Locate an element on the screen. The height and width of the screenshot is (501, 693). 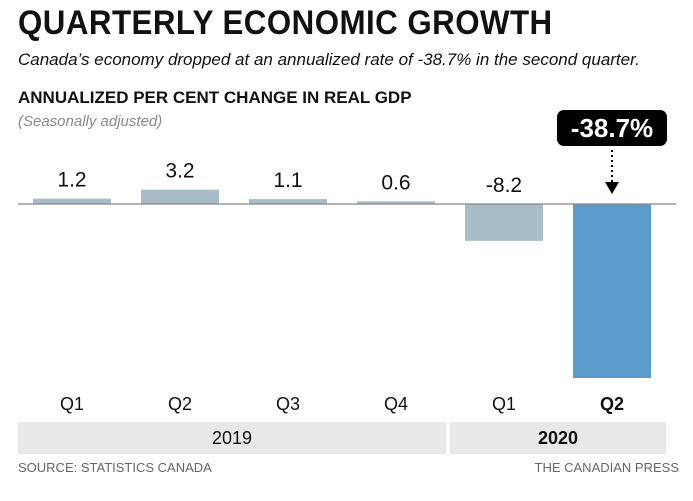
category-label-2: Q2 is located at coordinates (180, 404).